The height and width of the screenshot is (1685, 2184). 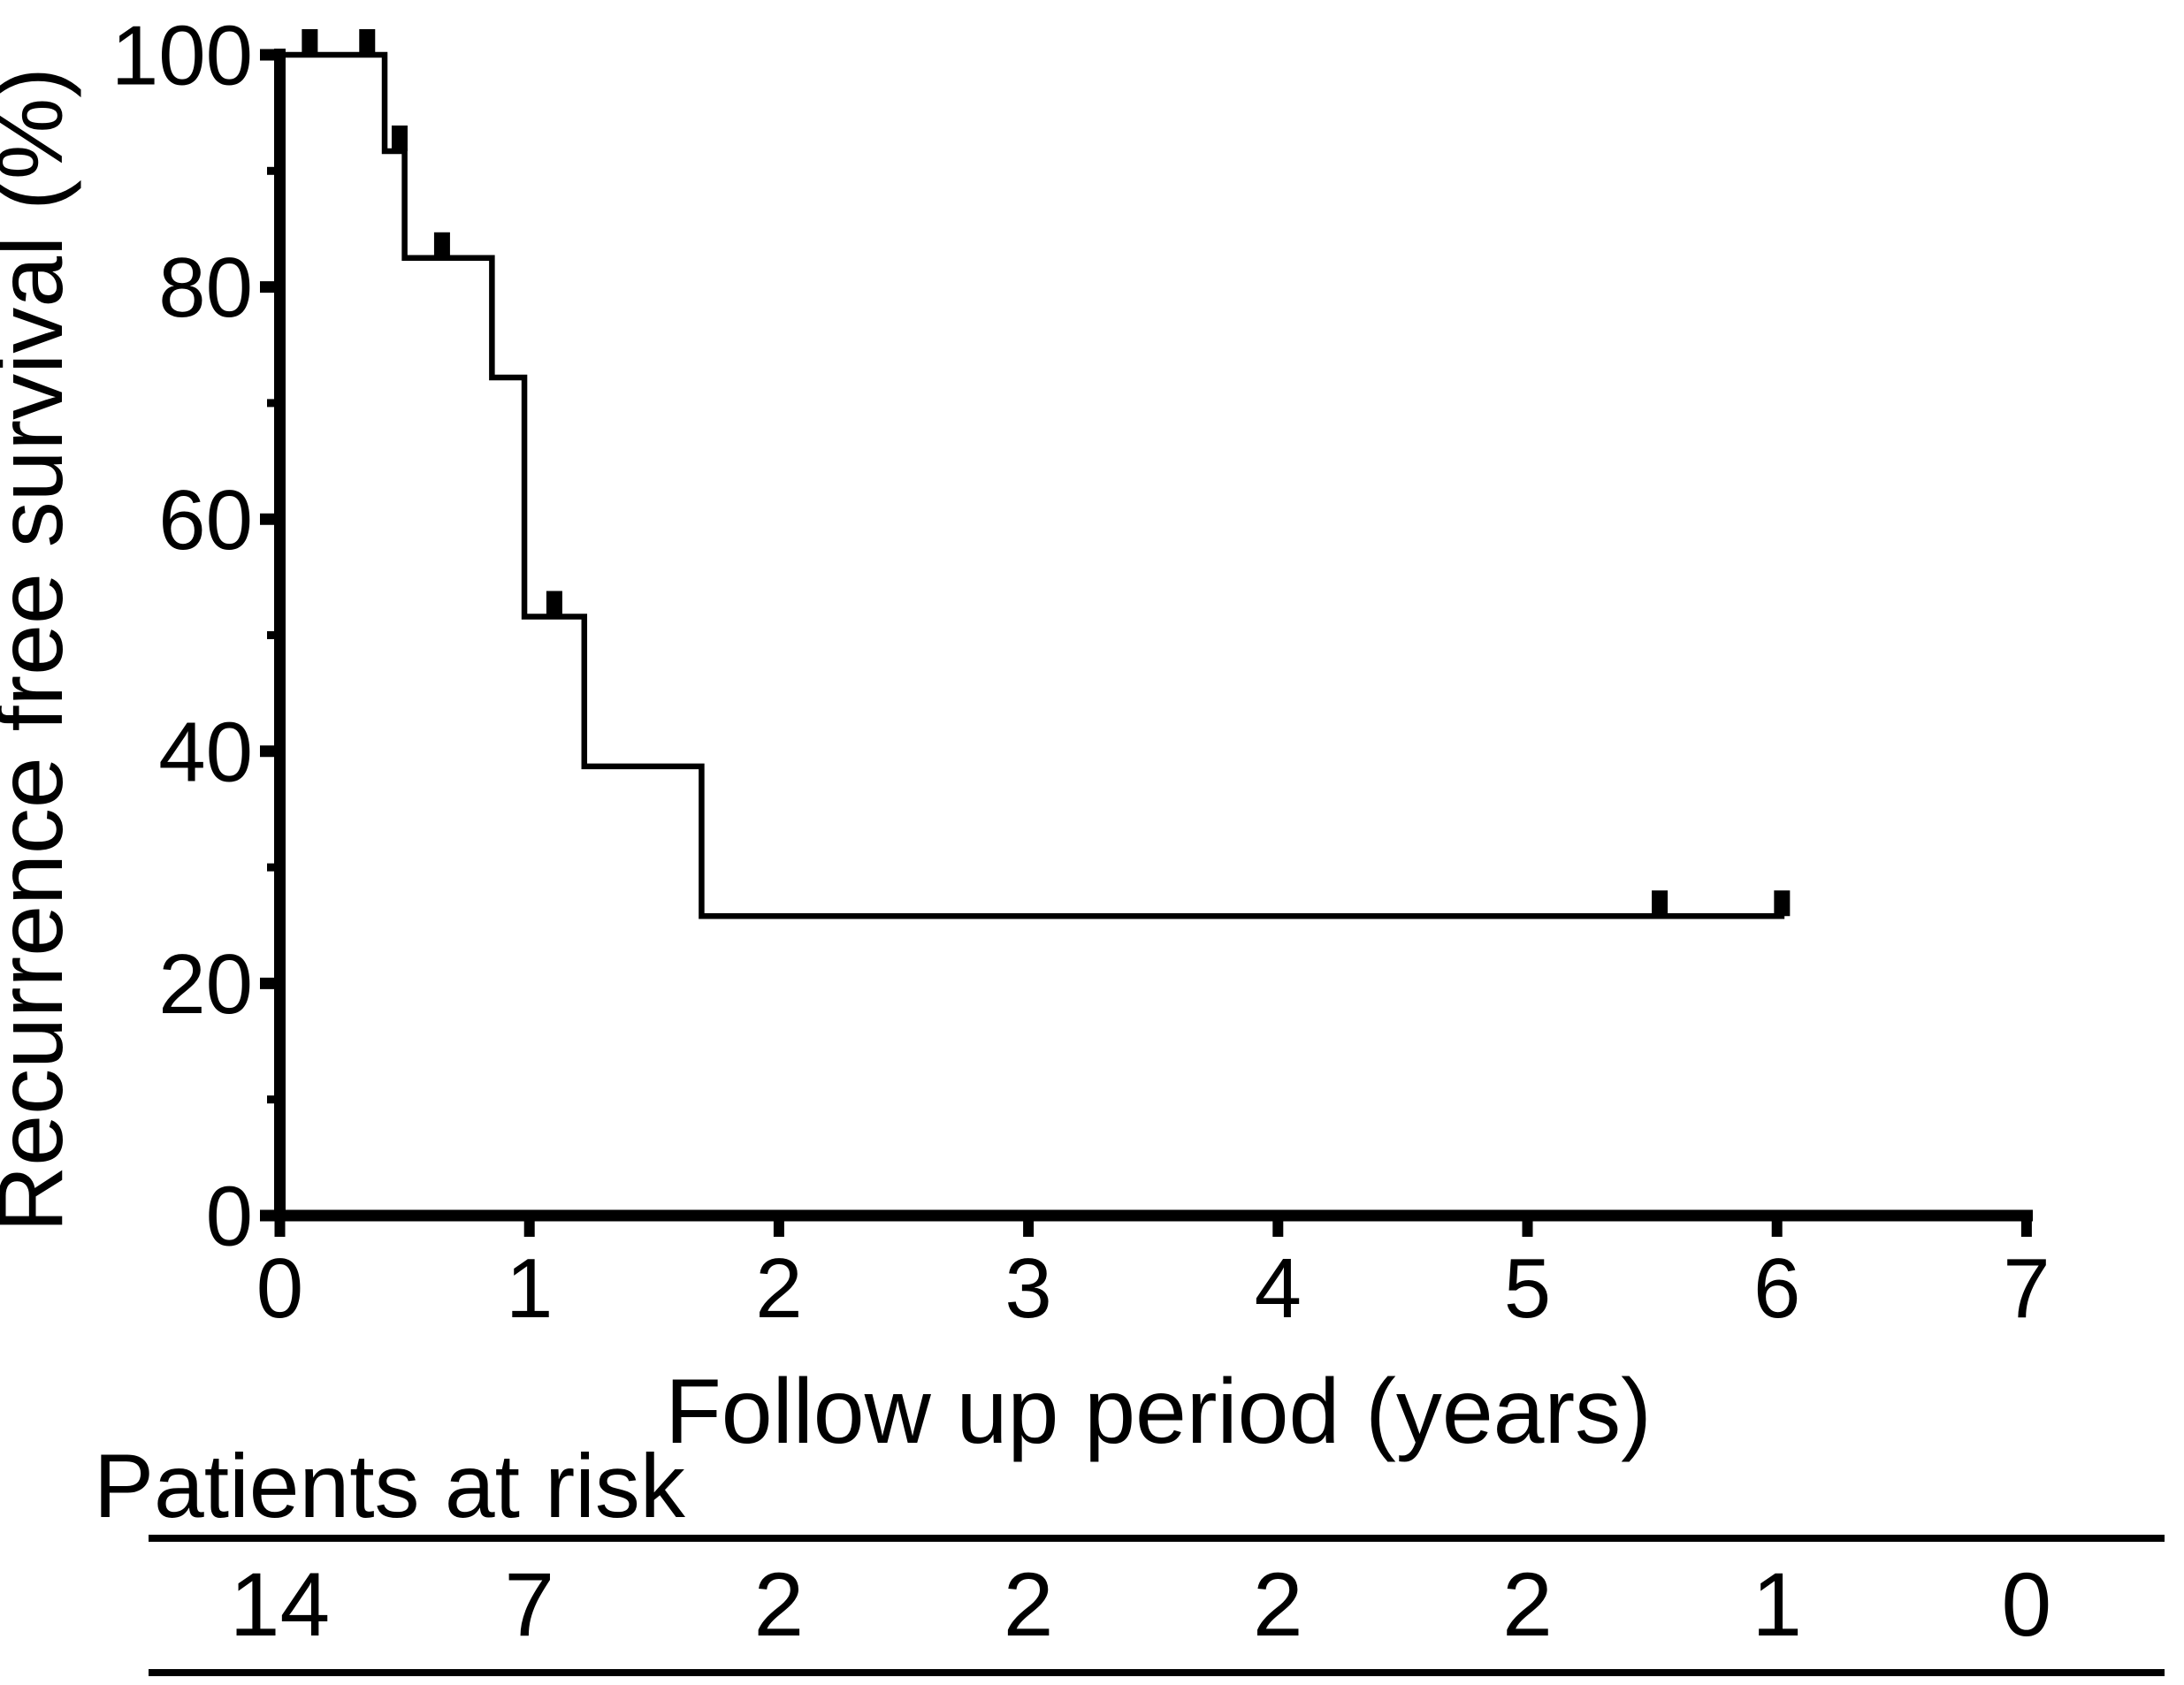 I want to click on y-tick-label: 100, so click(x=182, y=56).